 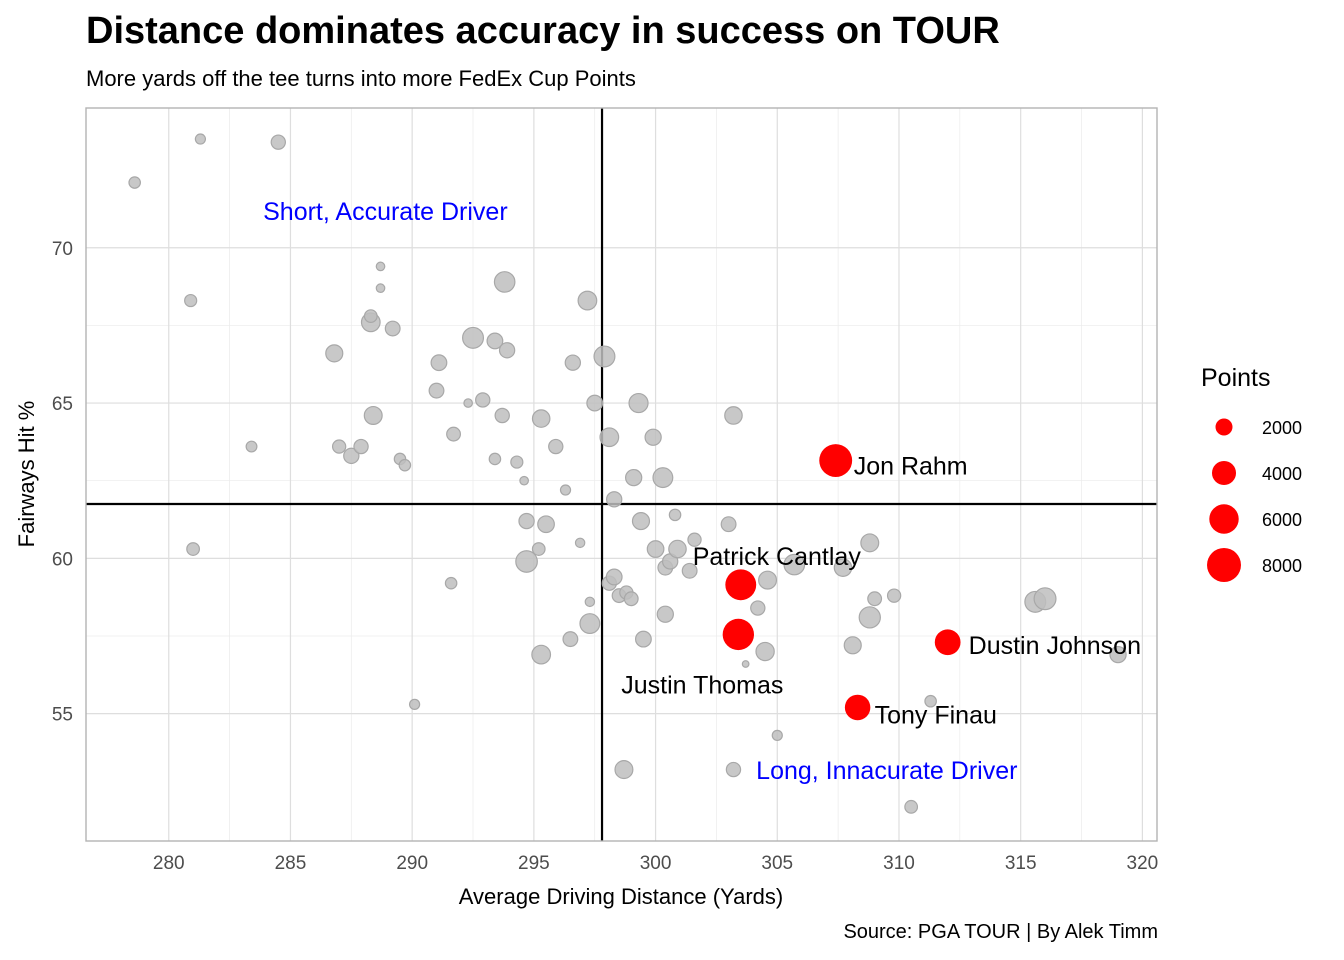 What do you see at coordinates (911, 467) in the screenshot?
I see `player-label: Jon Rahm` at bounding box center [911, 467].